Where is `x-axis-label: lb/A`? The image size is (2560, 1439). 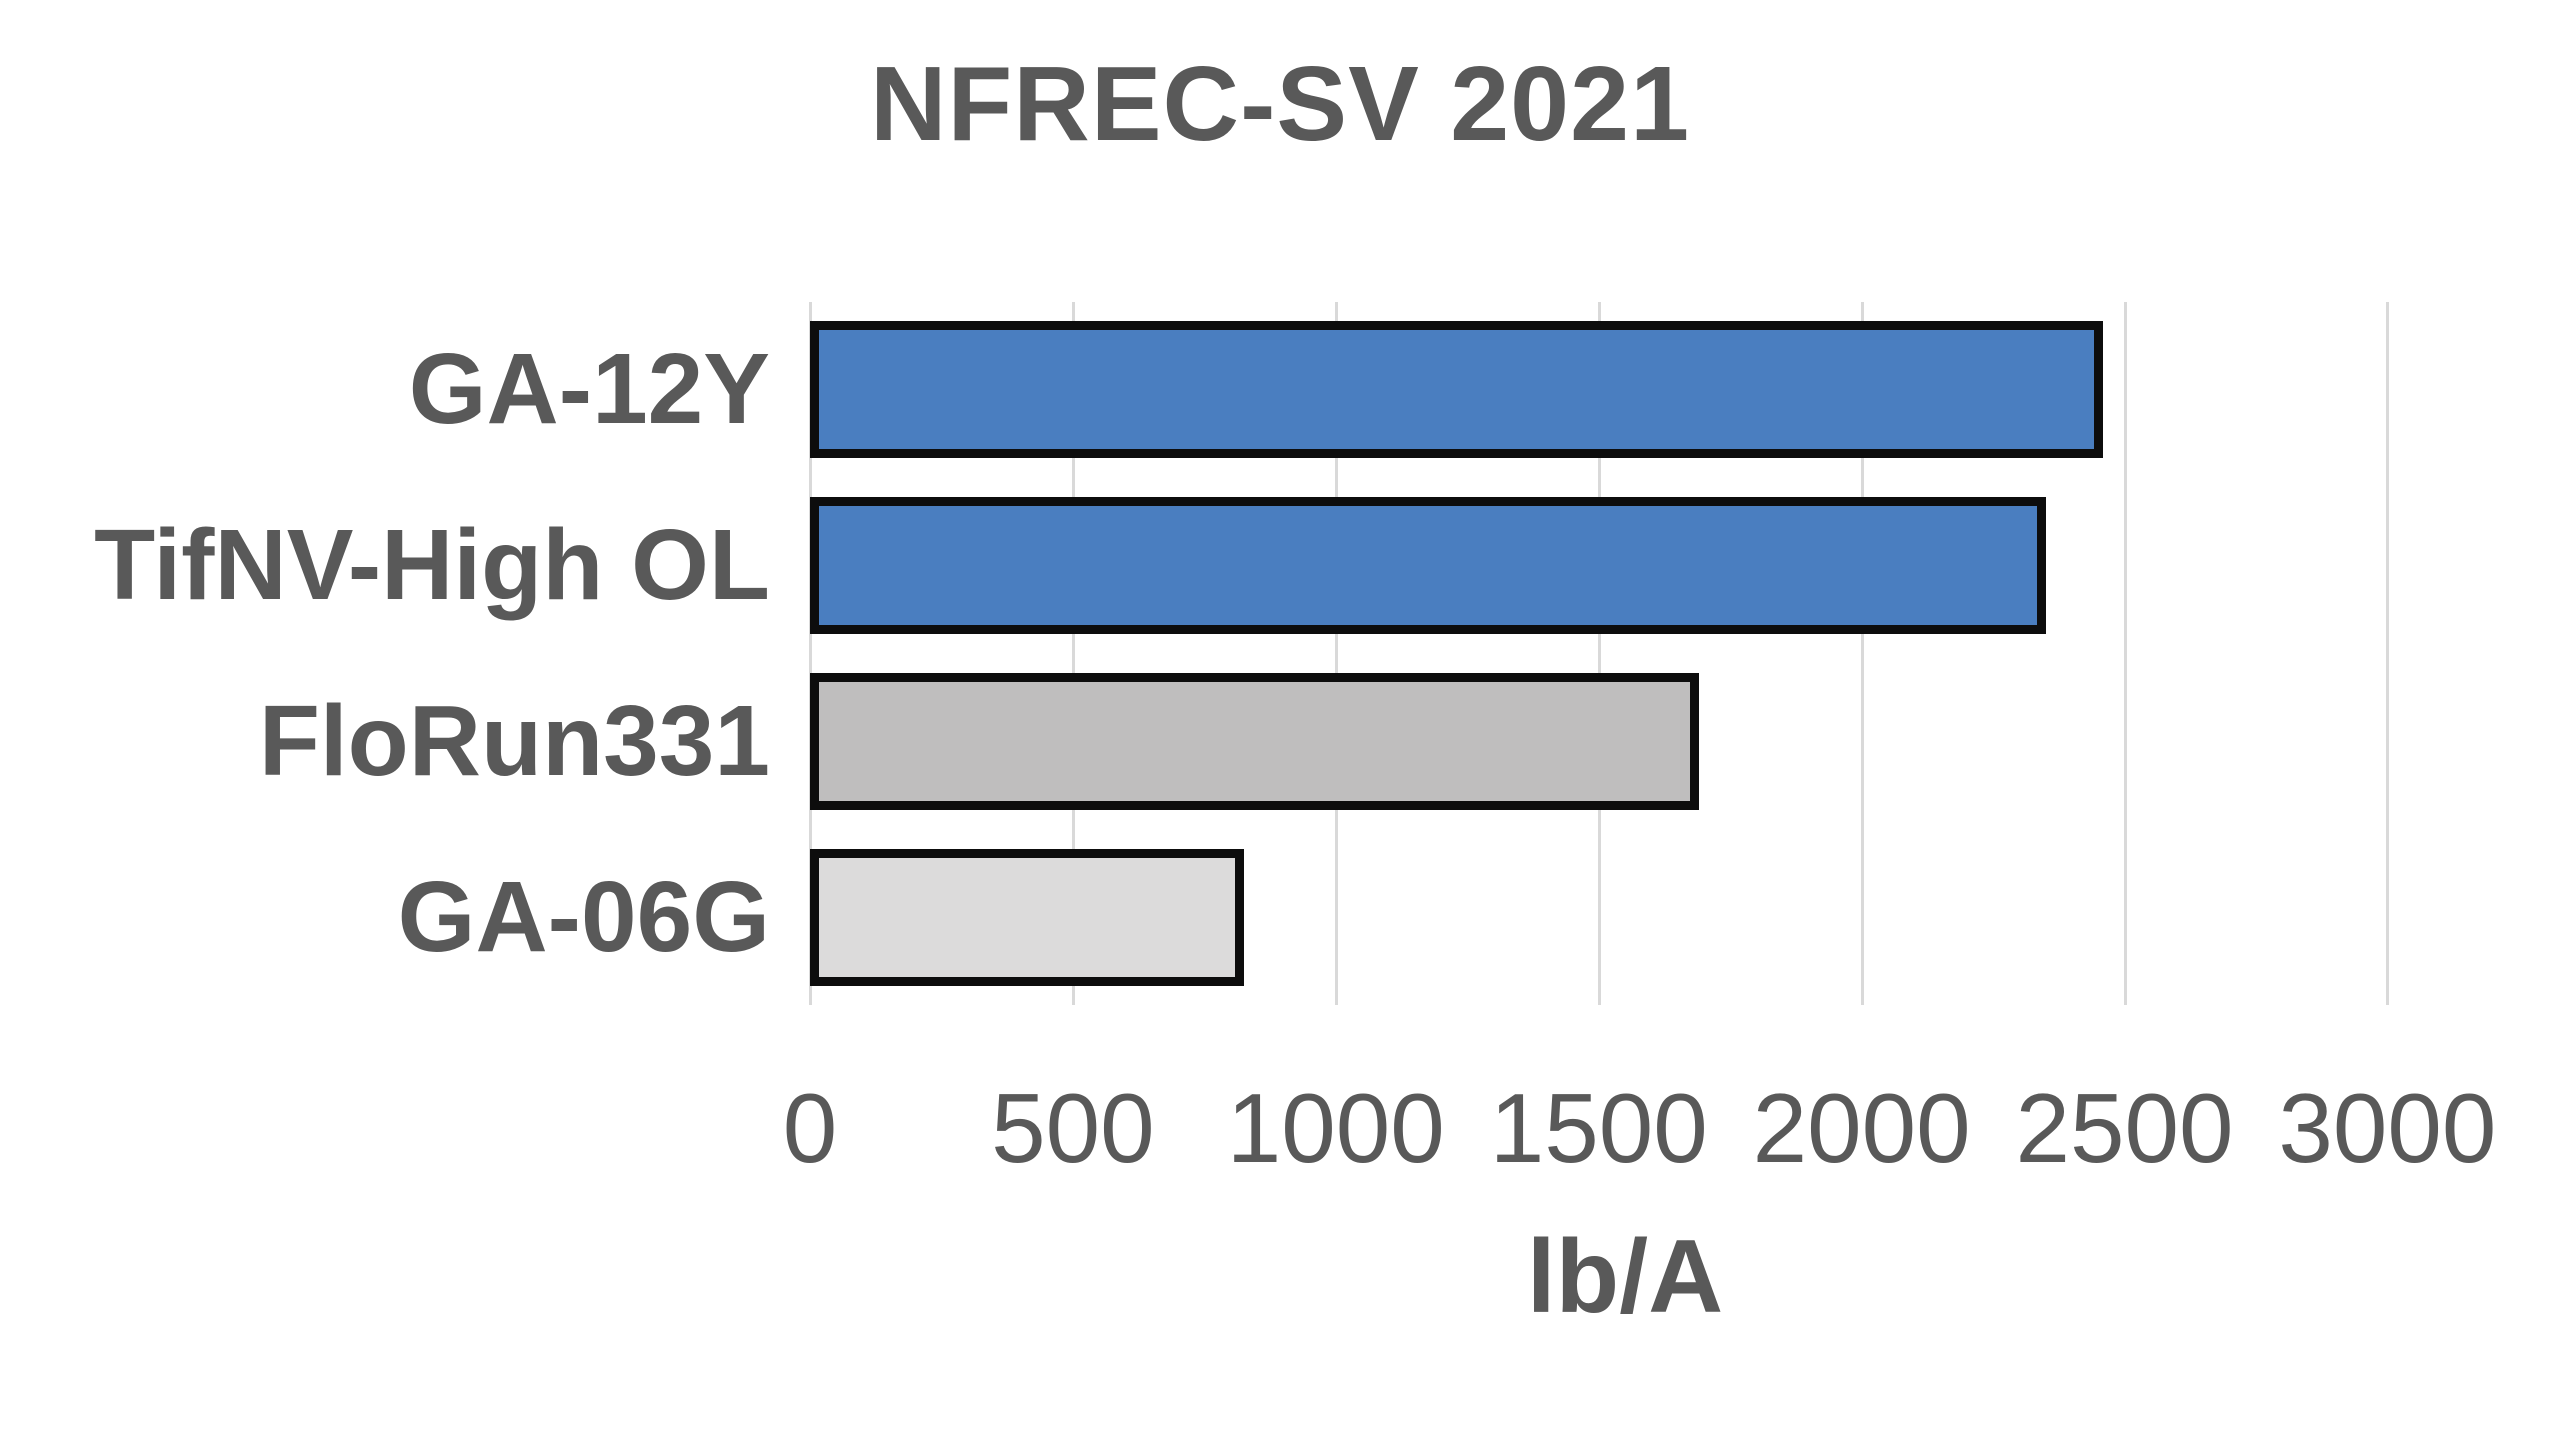 x-axis-label: lb/A is located at coordinates (1625, 1277).